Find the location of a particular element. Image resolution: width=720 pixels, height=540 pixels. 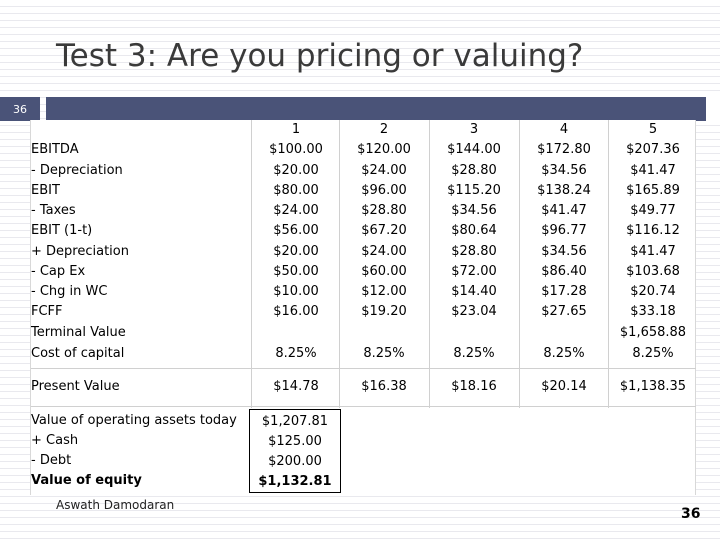

row-label-plus-depreciation: + Depreciation is located at coordinates (80, 251).